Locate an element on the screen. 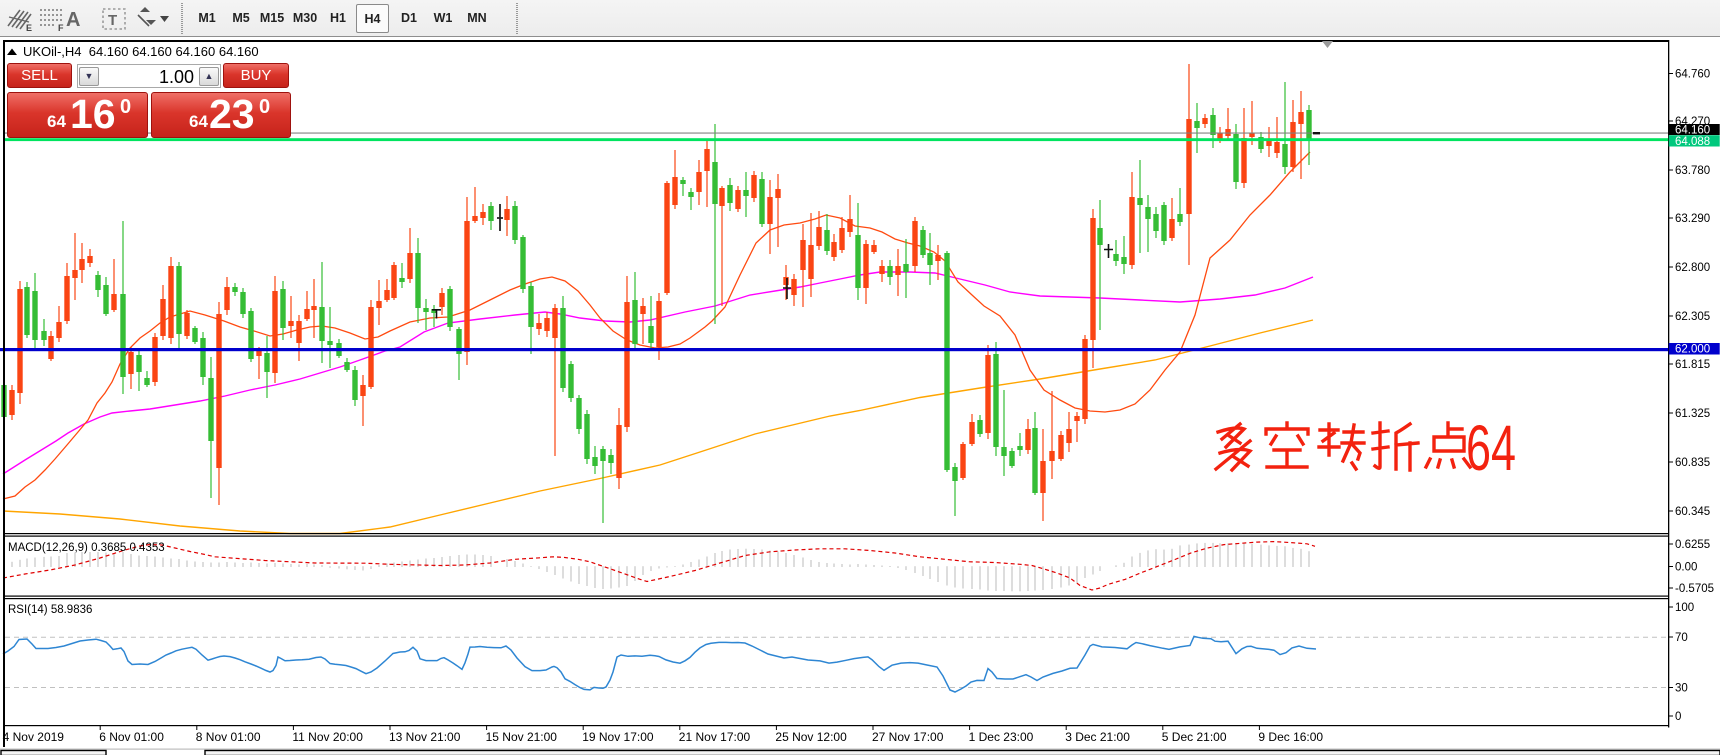 The width and height of the screenshot is (1720, 755). svg-text: MACD(12,26,9) 0.3685 0.4353 is located at coordinates (86, 548).